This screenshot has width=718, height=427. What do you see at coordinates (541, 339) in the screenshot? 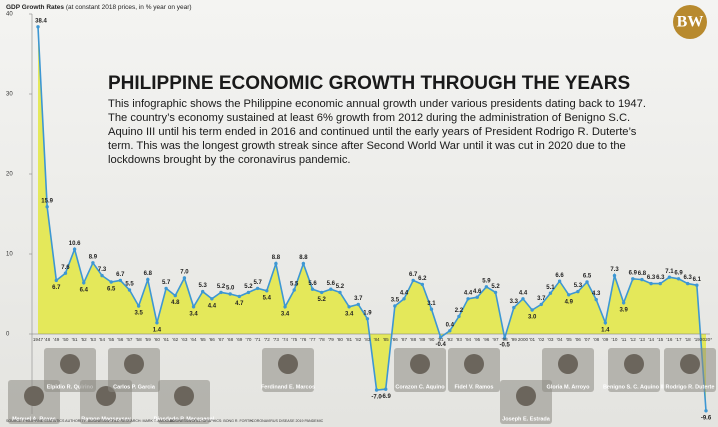
I see `x-tick-label: '02` at bounding box center [541, 339].